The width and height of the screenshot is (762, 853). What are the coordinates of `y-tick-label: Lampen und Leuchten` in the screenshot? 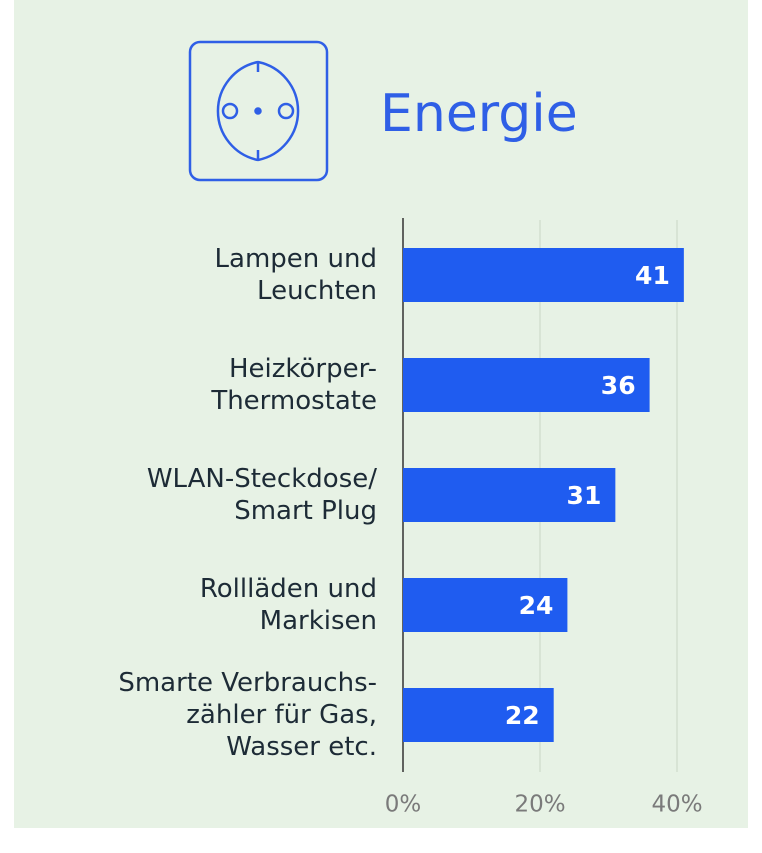 It's located at (296, 275).